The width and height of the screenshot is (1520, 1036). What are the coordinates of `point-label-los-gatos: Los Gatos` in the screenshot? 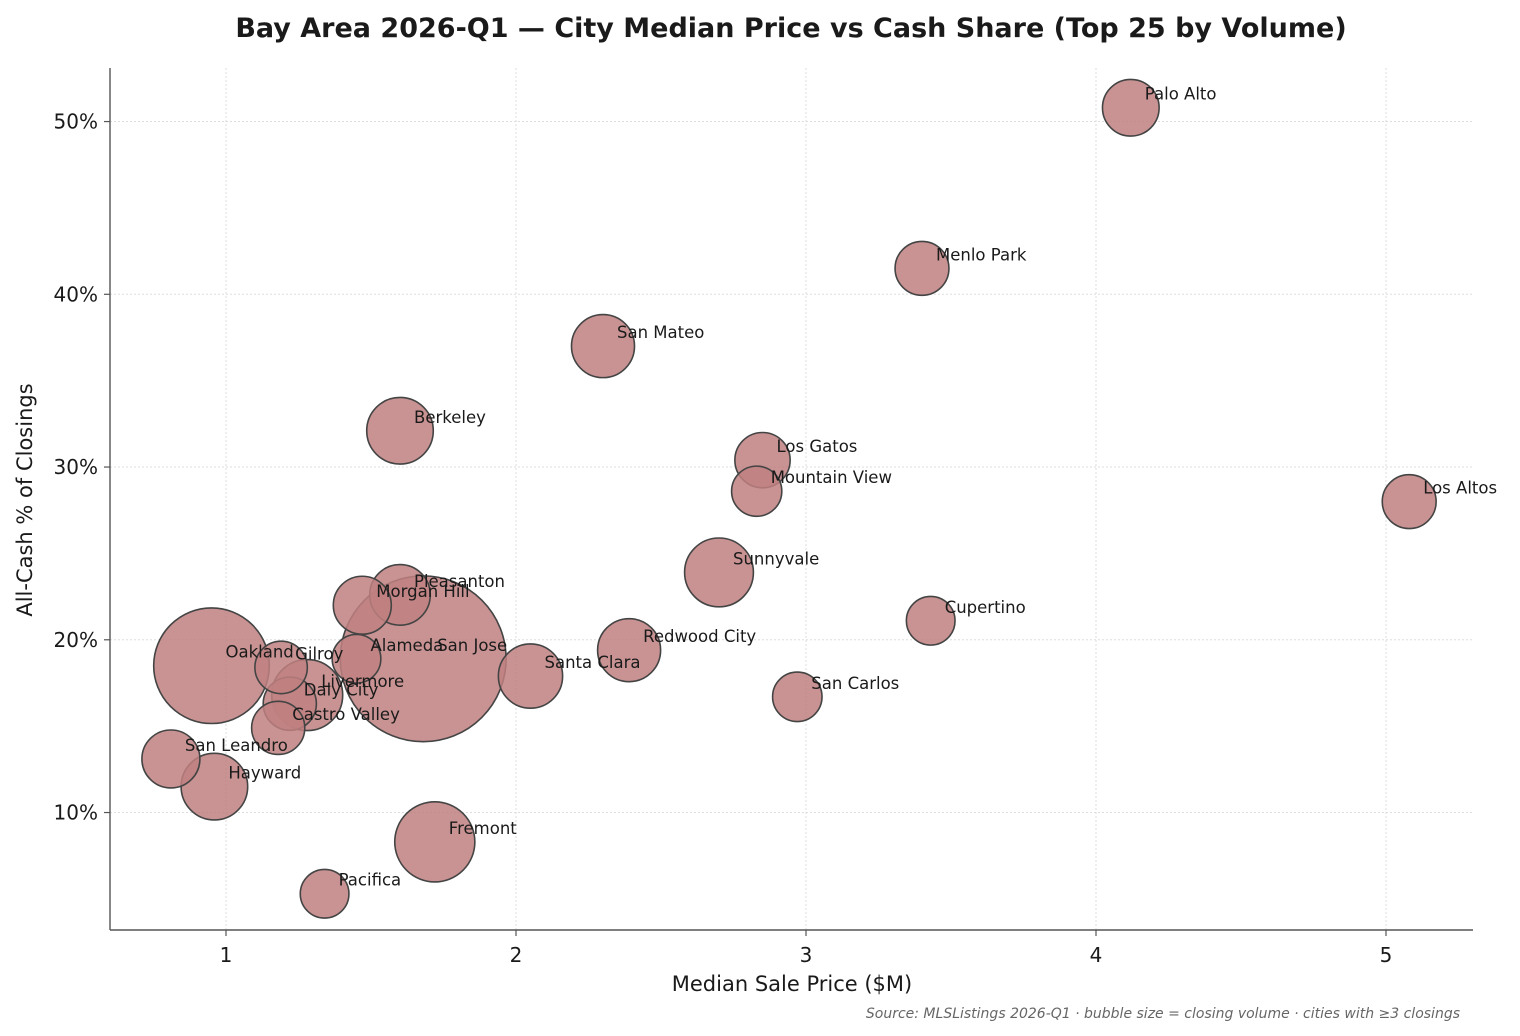 It's located at (817, 446).